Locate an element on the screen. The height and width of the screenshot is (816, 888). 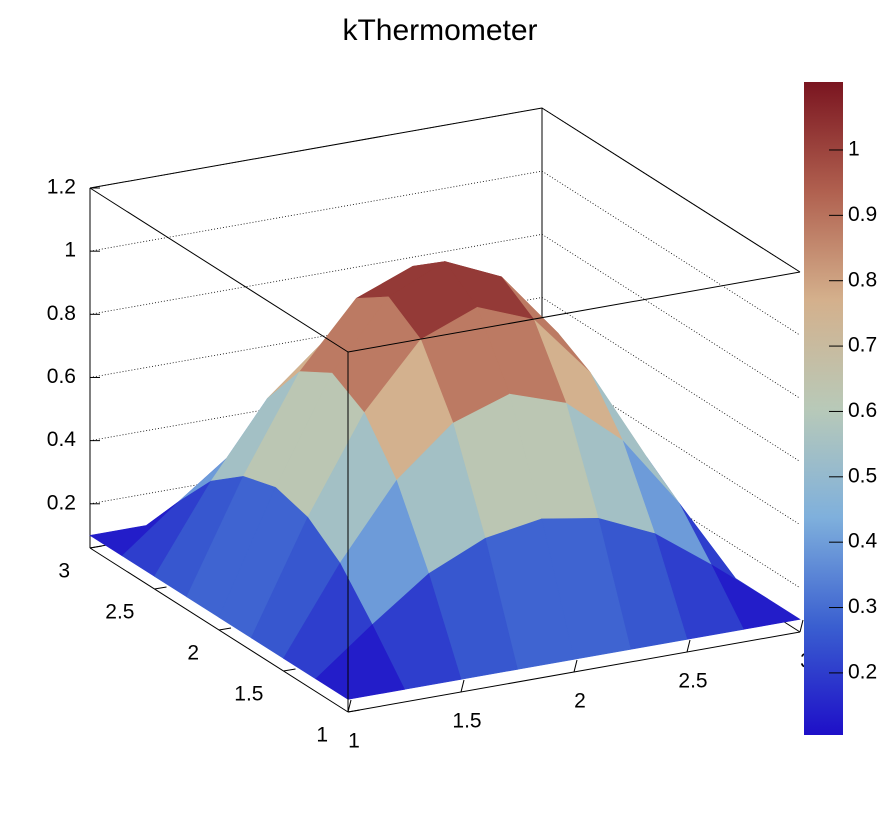
y-tick-label: 3 is located at coordinates (64, 571).